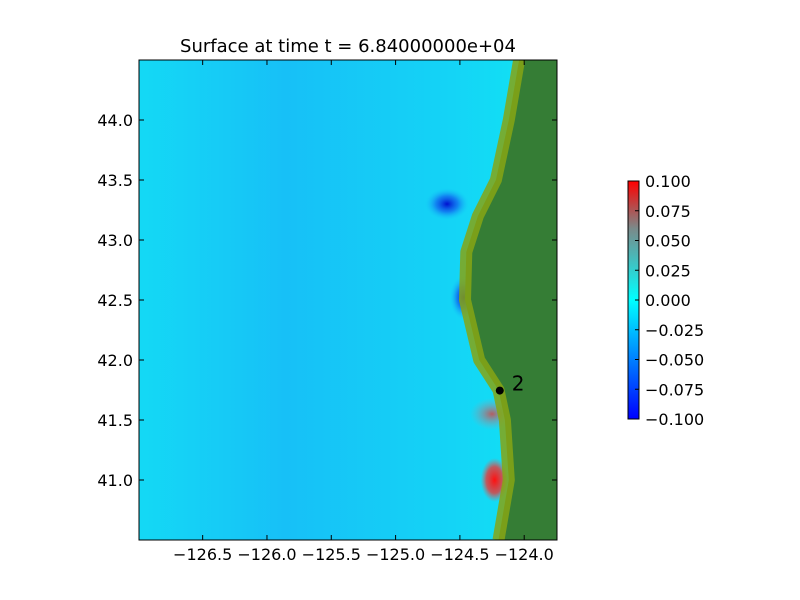  What do you see at coordinates (447, 204) in the screenshot?
I see `negative-anomaly` at bounding box center [447, 204].